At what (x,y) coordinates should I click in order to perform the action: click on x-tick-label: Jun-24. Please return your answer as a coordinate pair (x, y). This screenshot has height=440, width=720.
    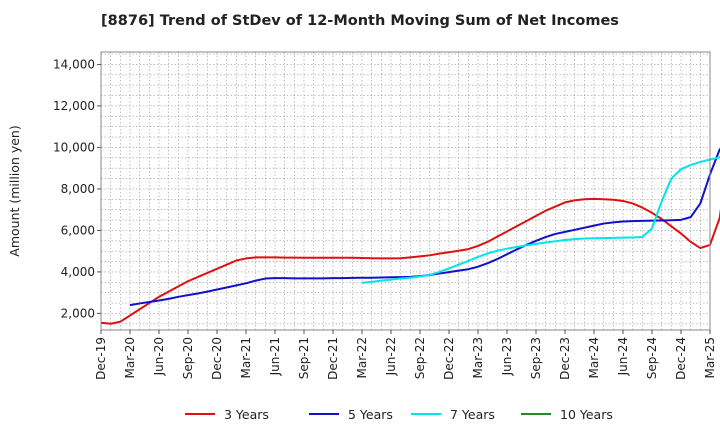
    Looking at the image, I should click on (623, 356).